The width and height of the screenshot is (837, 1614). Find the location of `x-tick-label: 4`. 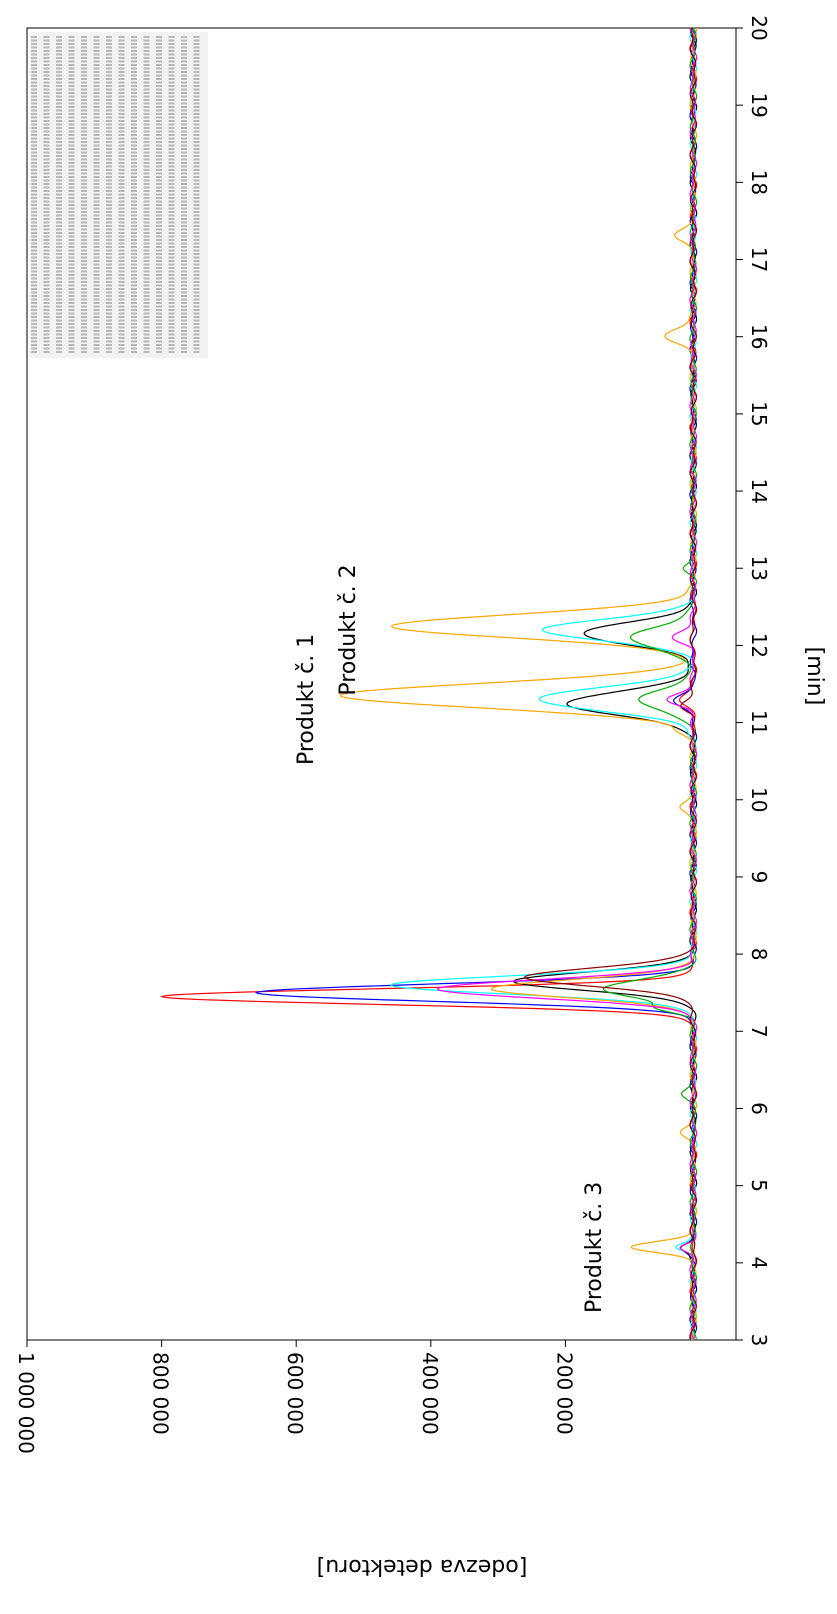

x-tick-label: 4 is located at coordinates (759, 1262).